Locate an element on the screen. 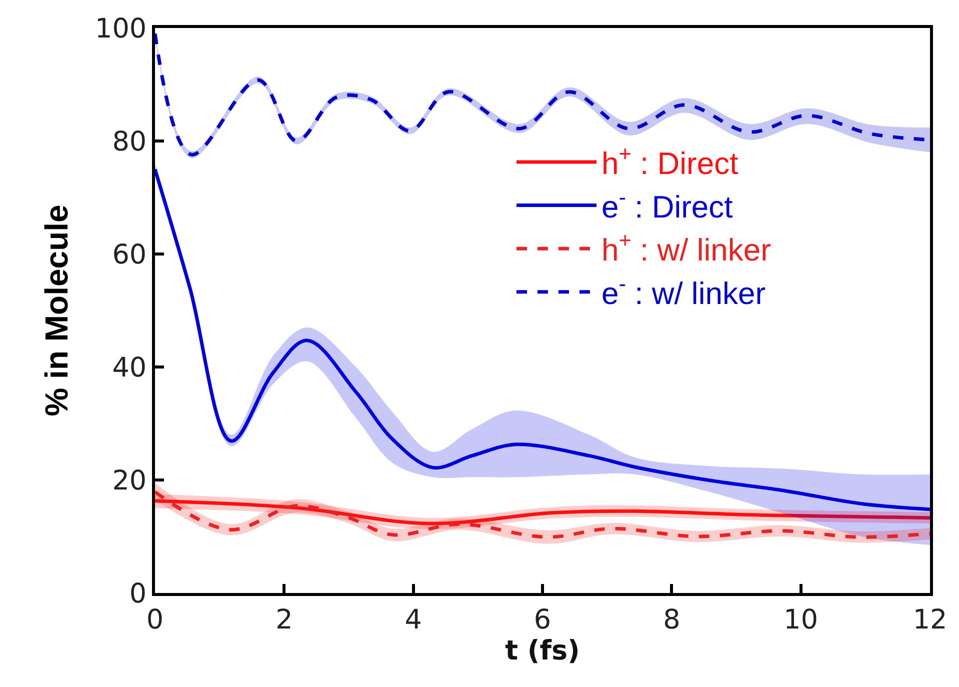 Image resolution: width=959 pixels, height=687 pixels. x-axis-title: t (fs) is located at coordinates (542, 650).